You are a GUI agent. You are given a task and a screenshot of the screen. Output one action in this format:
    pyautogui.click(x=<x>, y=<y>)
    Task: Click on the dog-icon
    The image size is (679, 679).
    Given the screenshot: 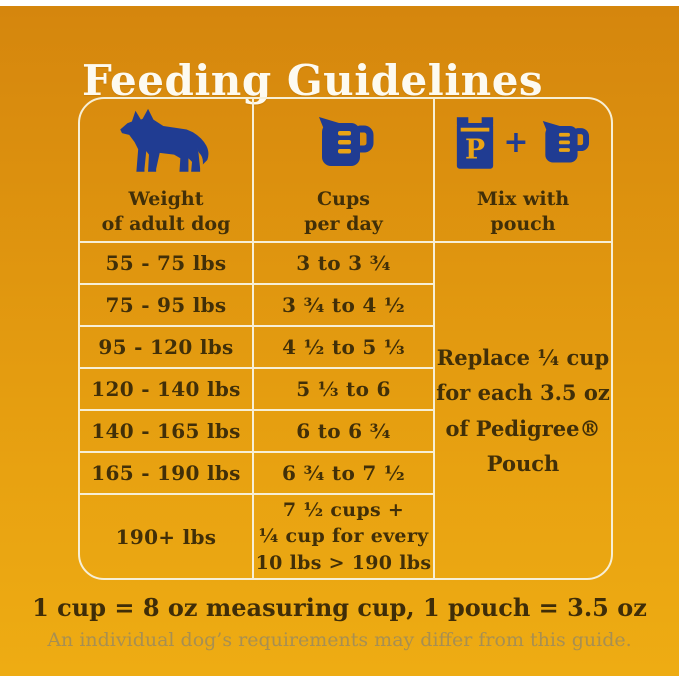 What is the action you would take?
    pyautogui.click(x=166, y=143)
    